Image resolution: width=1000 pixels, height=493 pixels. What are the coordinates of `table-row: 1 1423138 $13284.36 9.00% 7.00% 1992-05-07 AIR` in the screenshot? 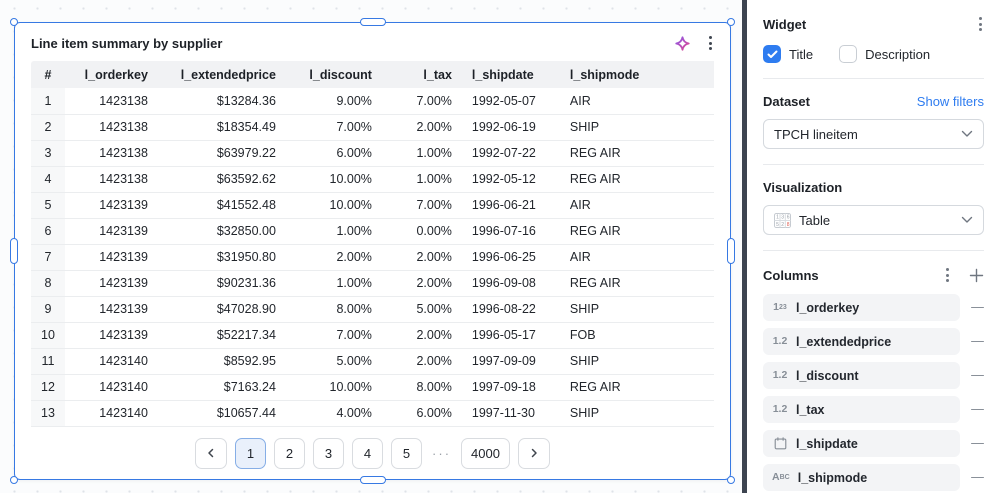 It's located at (372, 101).